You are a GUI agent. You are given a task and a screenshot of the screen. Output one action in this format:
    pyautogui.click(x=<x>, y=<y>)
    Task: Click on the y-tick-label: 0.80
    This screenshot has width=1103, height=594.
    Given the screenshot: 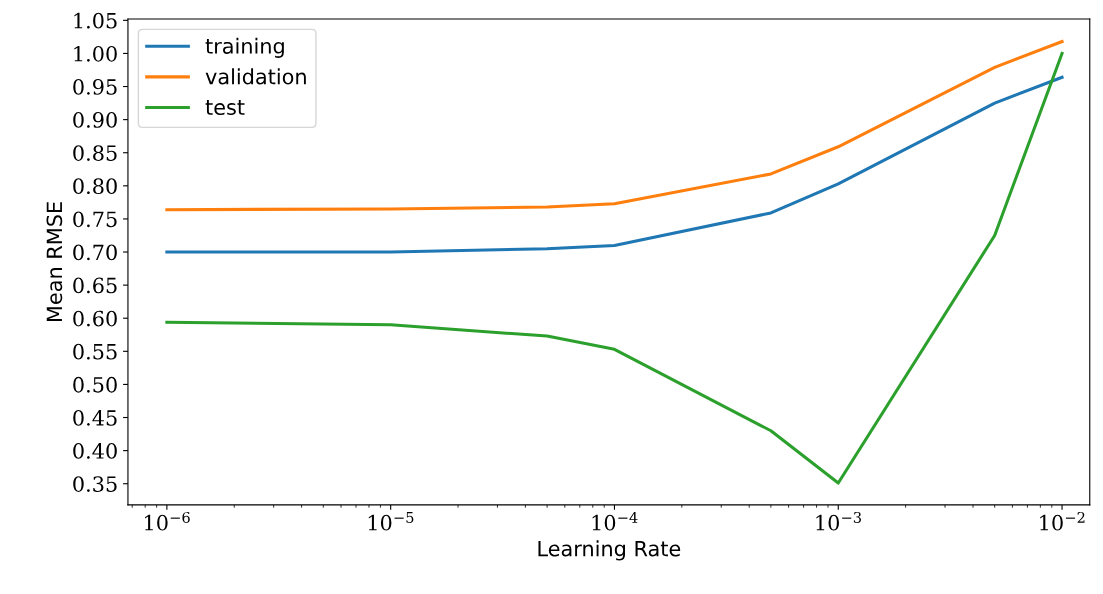 What is the action you would take?
    pyautogui.click(x=95, y=186)
    